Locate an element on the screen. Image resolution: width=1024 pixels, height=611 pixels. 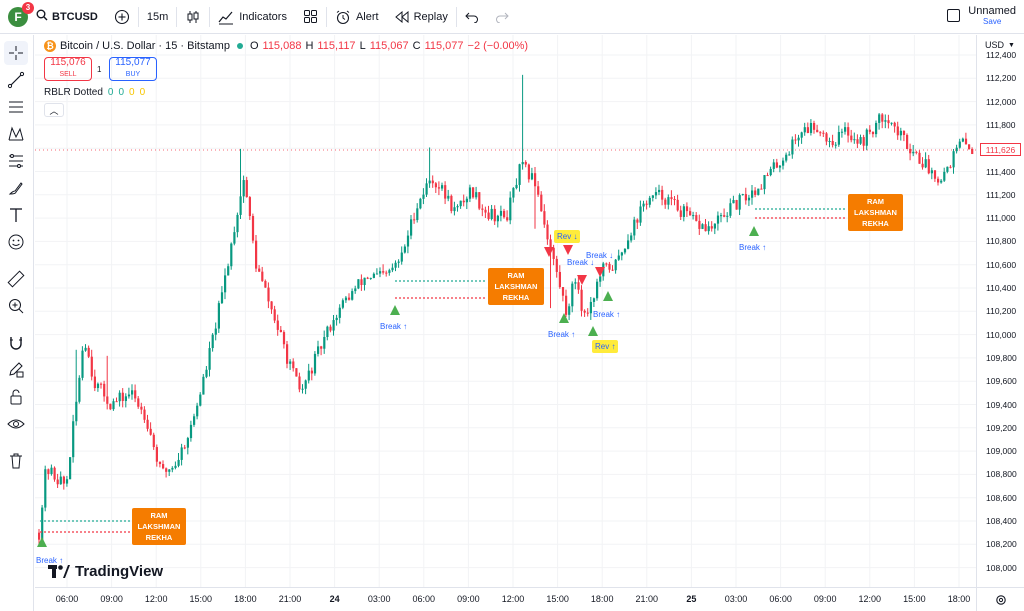
replay-button: Replay is located at coordinates (421, 17).